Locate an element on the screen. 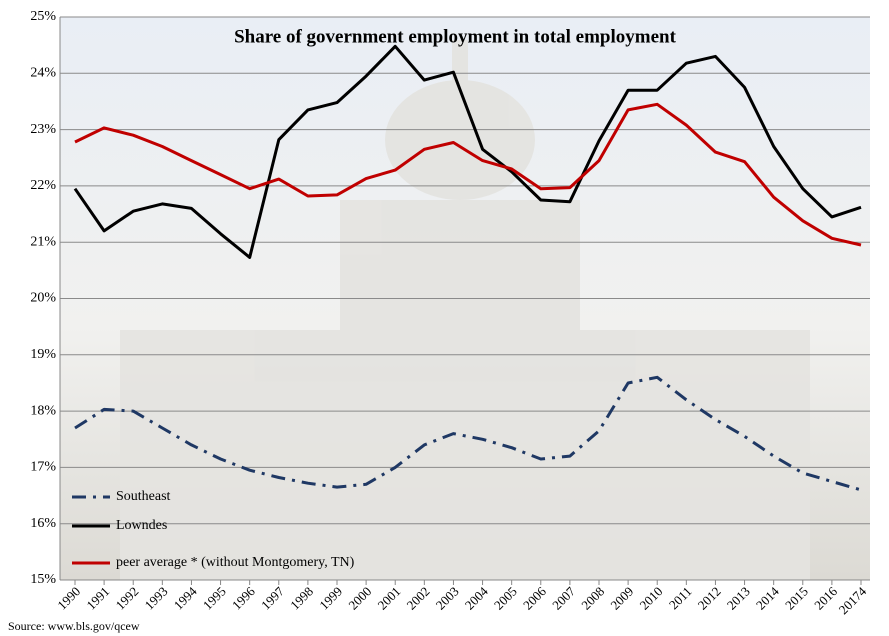 This screenshot has width=889, height=636. x-tick-label: 1991 is located at coordinates (97, 598).